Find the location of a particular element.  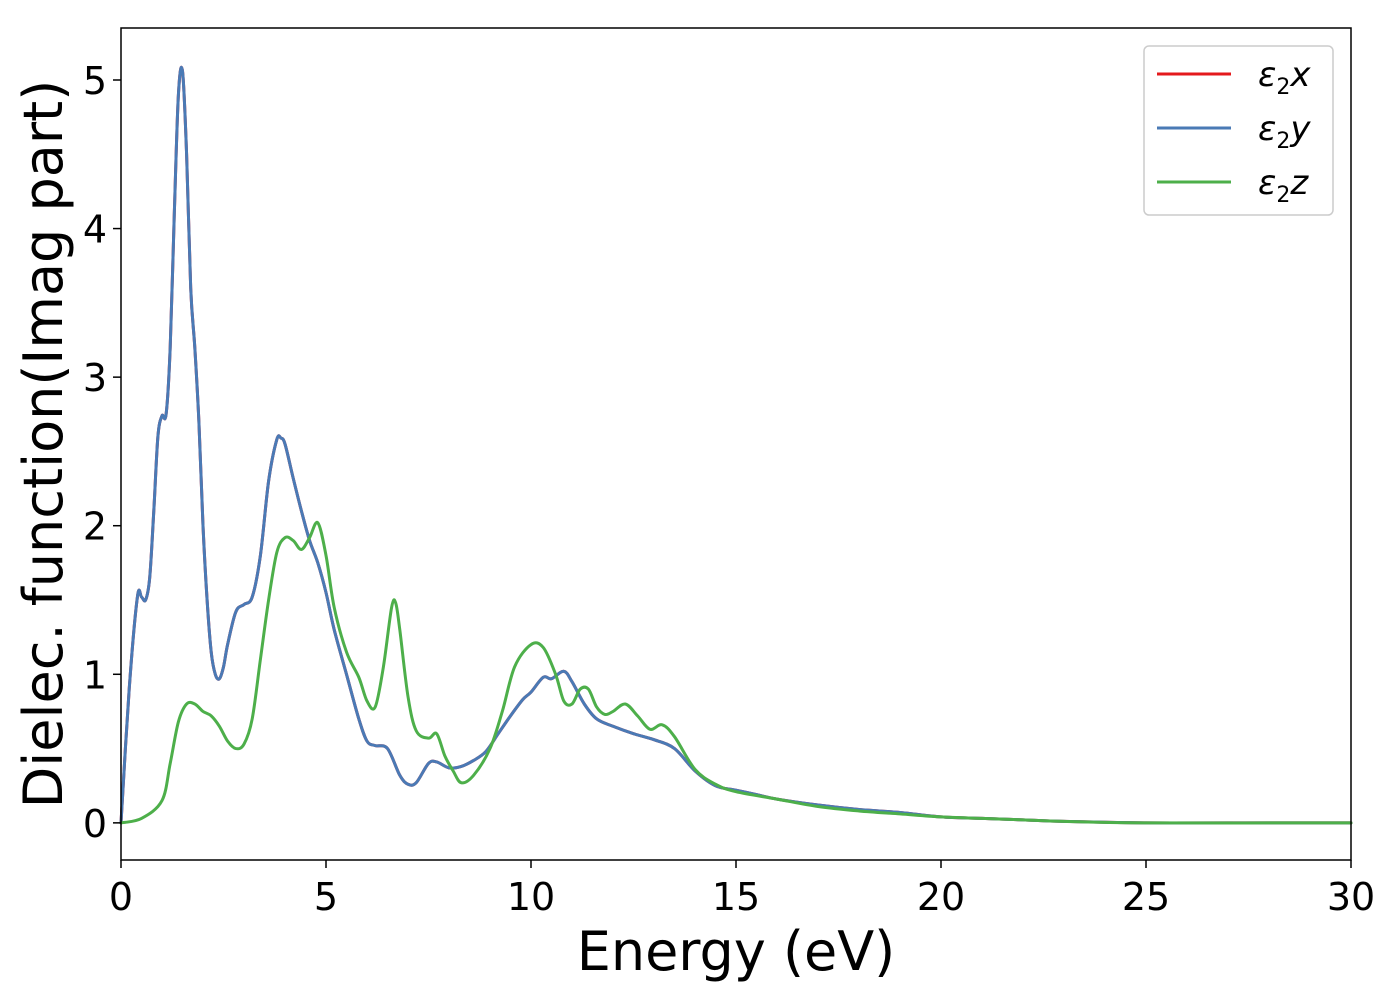

y-tick-label: 4 is located at coordinates (95, 230).